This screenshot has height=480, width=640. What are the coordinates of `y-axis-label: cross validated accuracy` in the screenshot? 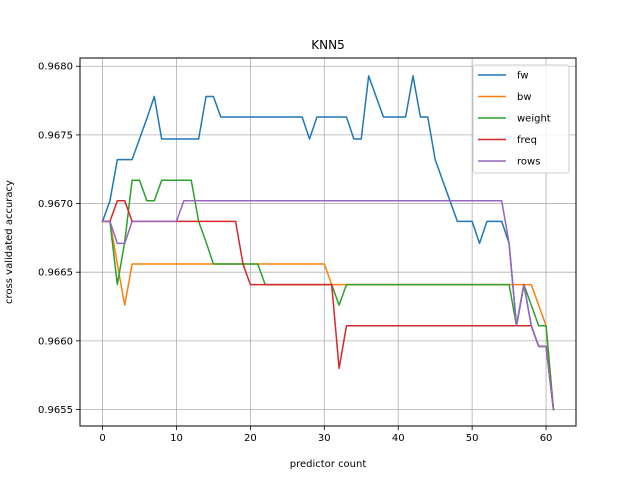 It's located at (9, 242).